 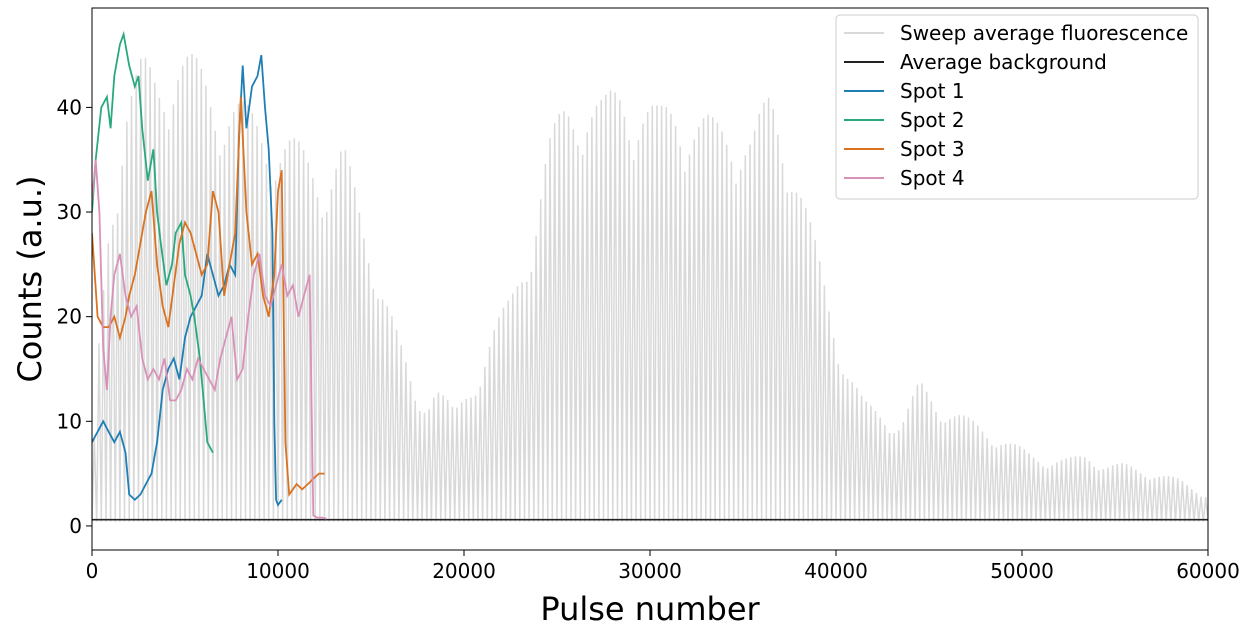 I want to click on x-tick-label: 30000, so click(x=650, y=571).